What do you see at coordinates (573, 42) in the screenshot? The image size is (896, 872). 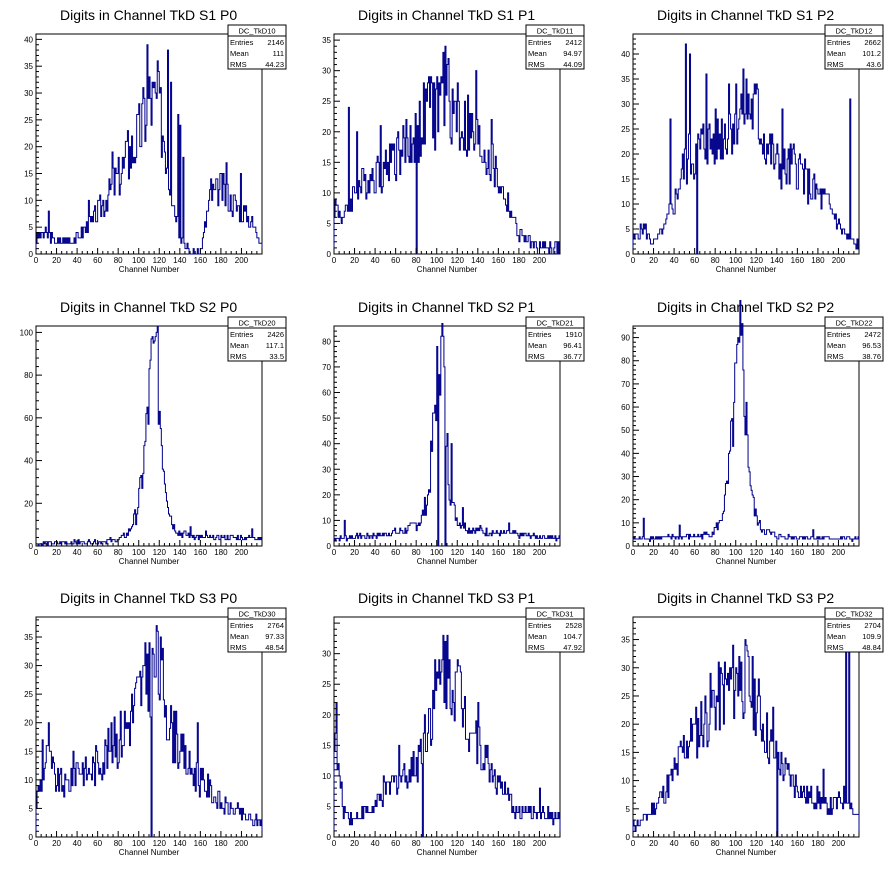 I see `stats-value: 2412` at bounding box center [573, 42].